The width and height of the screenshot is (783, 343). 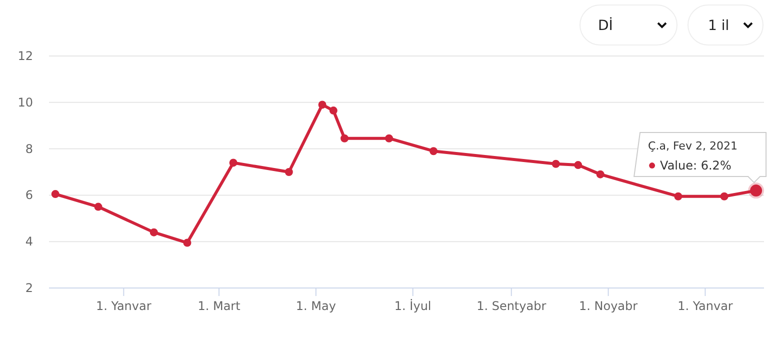 What do you see at coordinates (719, 26) in the screenshot?
I see `text: 1 il` at bounding box center [719, 26].